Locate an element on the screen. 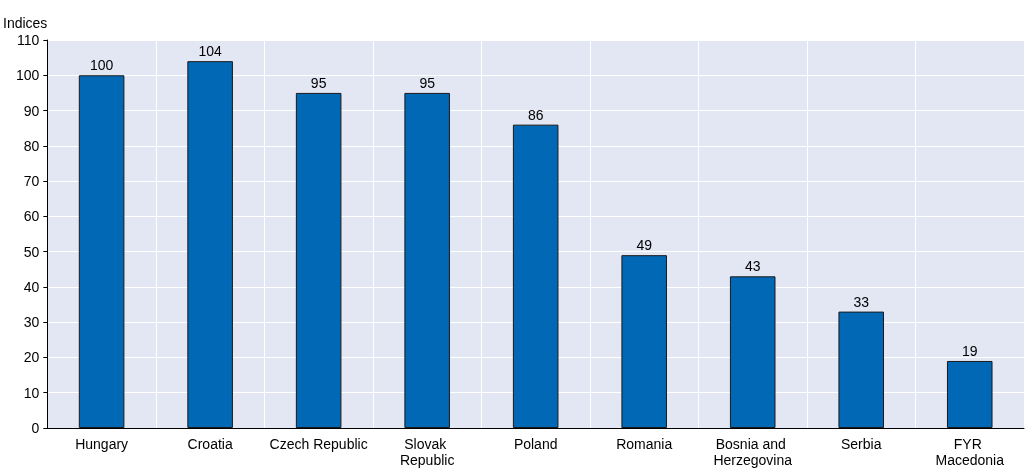 This screenshot has height=468, width=1026. x-tick-label: Poland is located at coordinates (535, 444).